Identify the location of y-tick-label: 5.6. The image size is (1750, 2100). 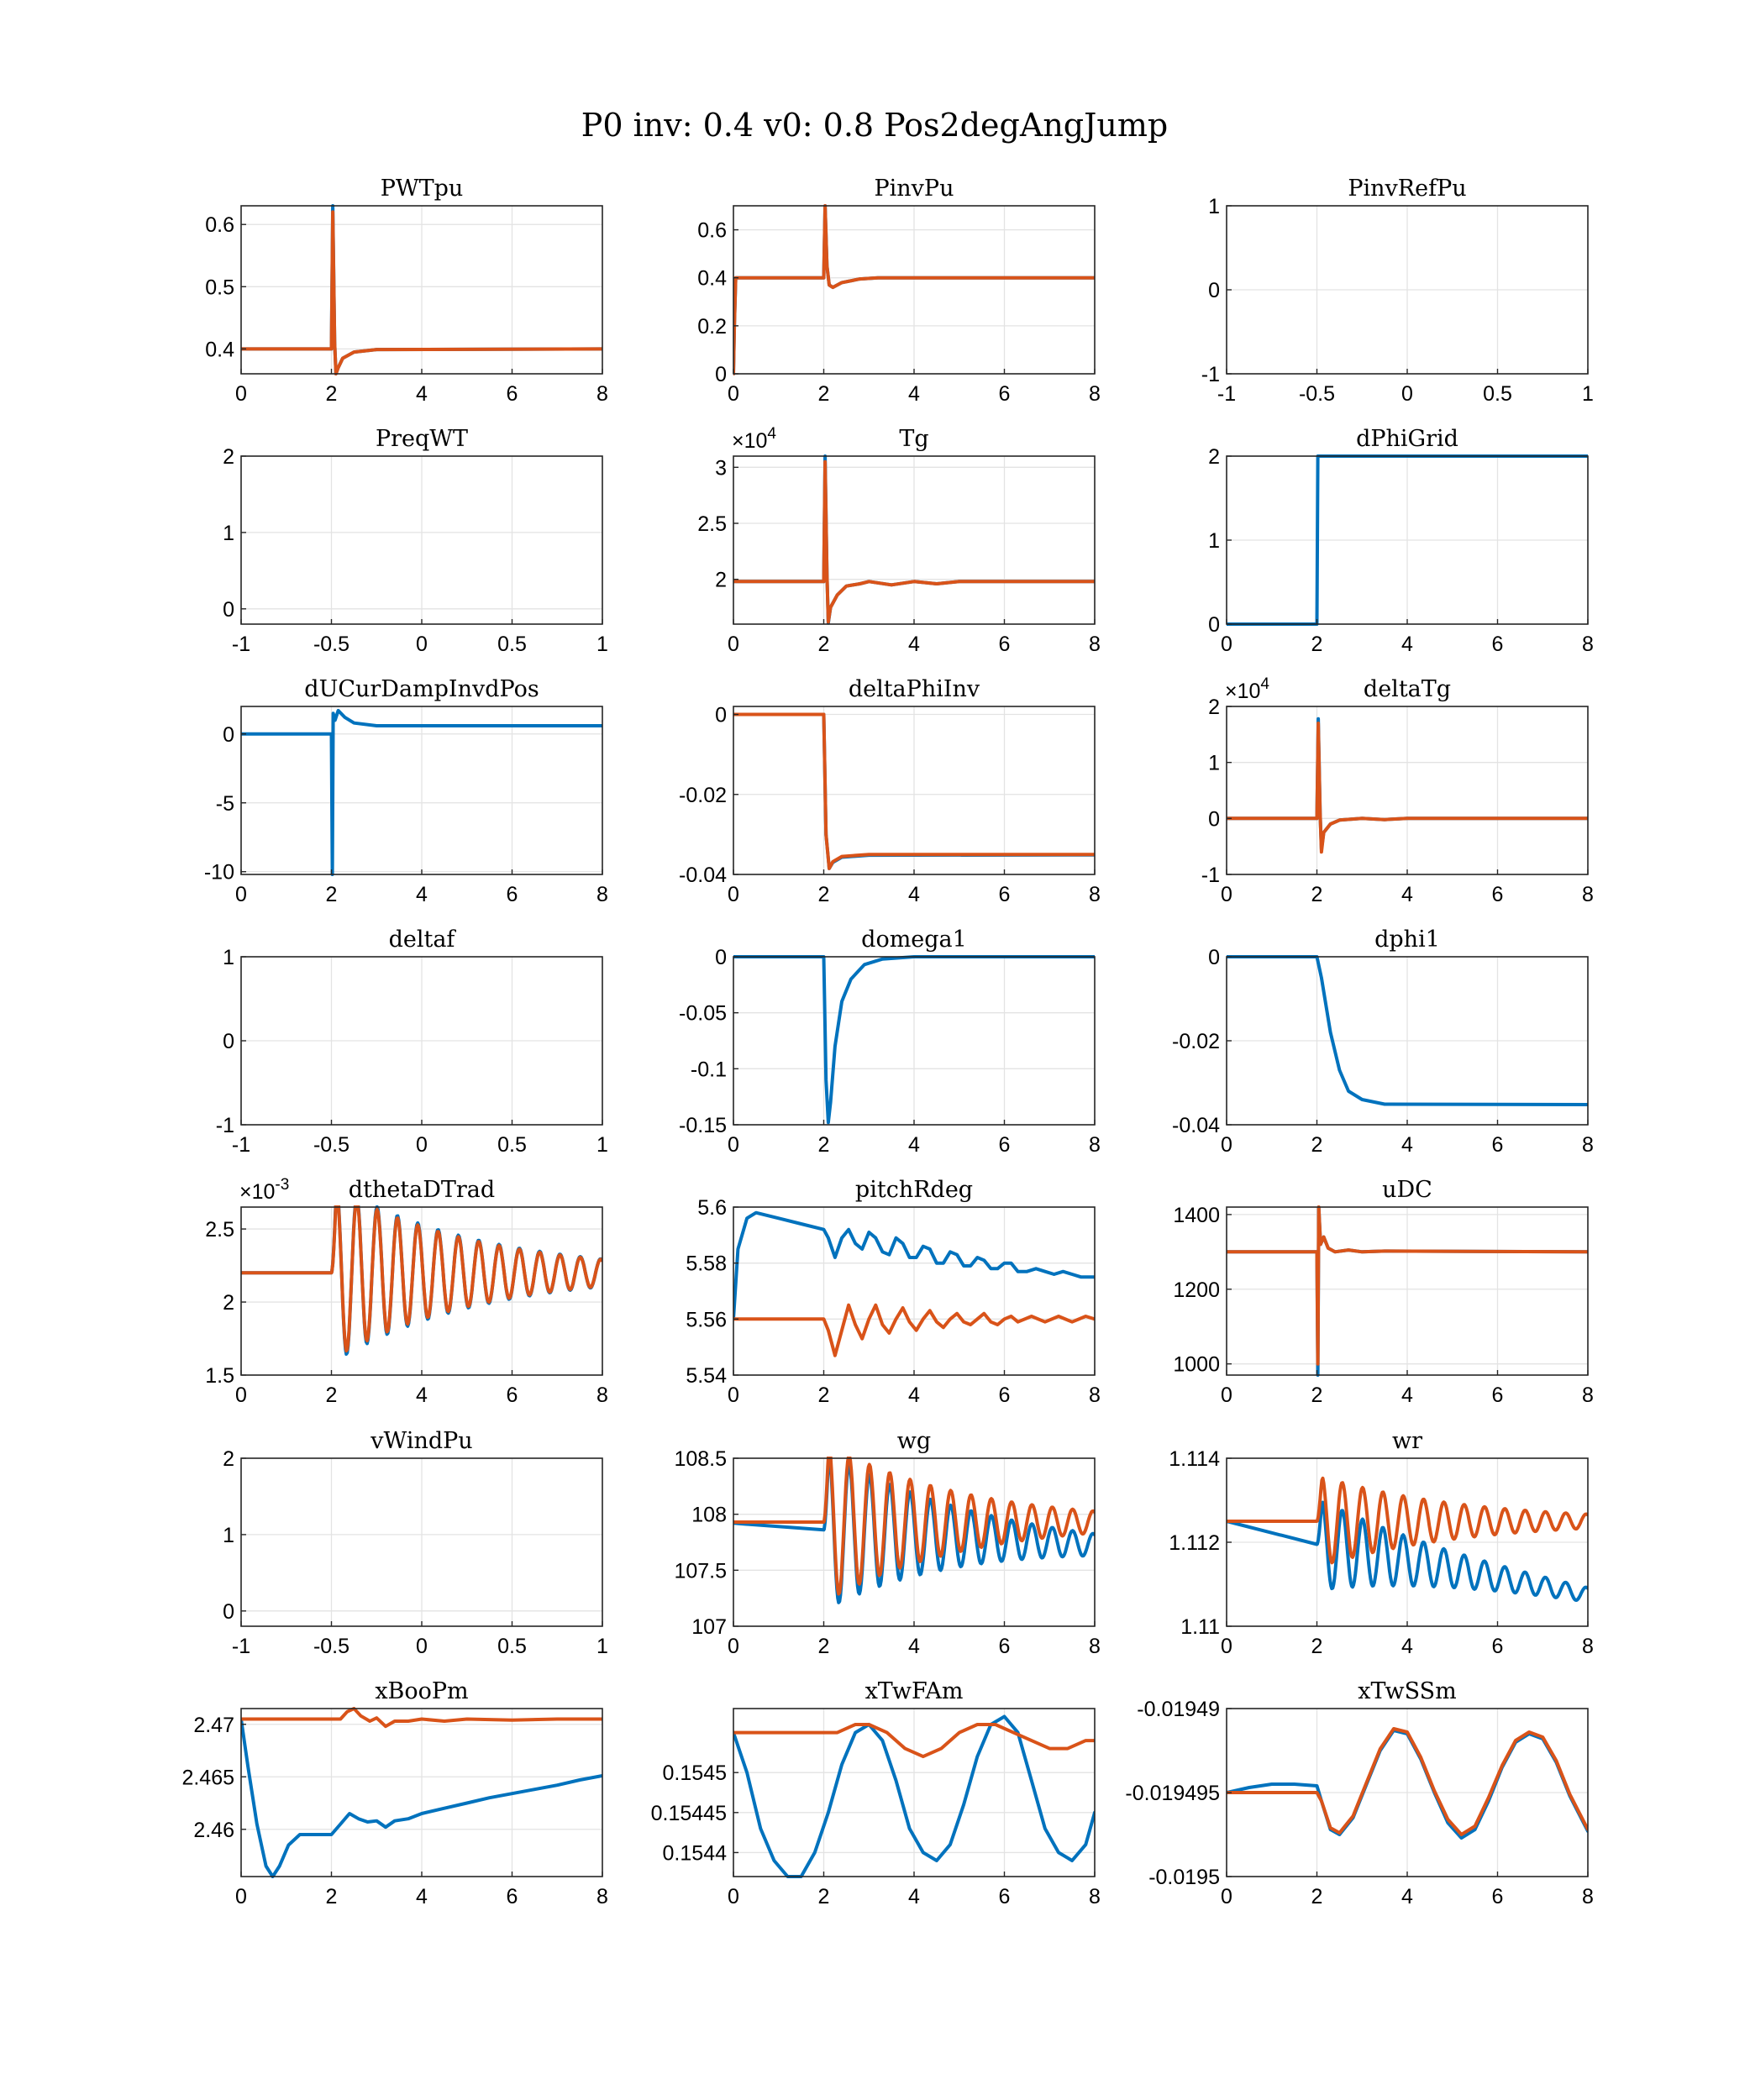
(712, 1208).